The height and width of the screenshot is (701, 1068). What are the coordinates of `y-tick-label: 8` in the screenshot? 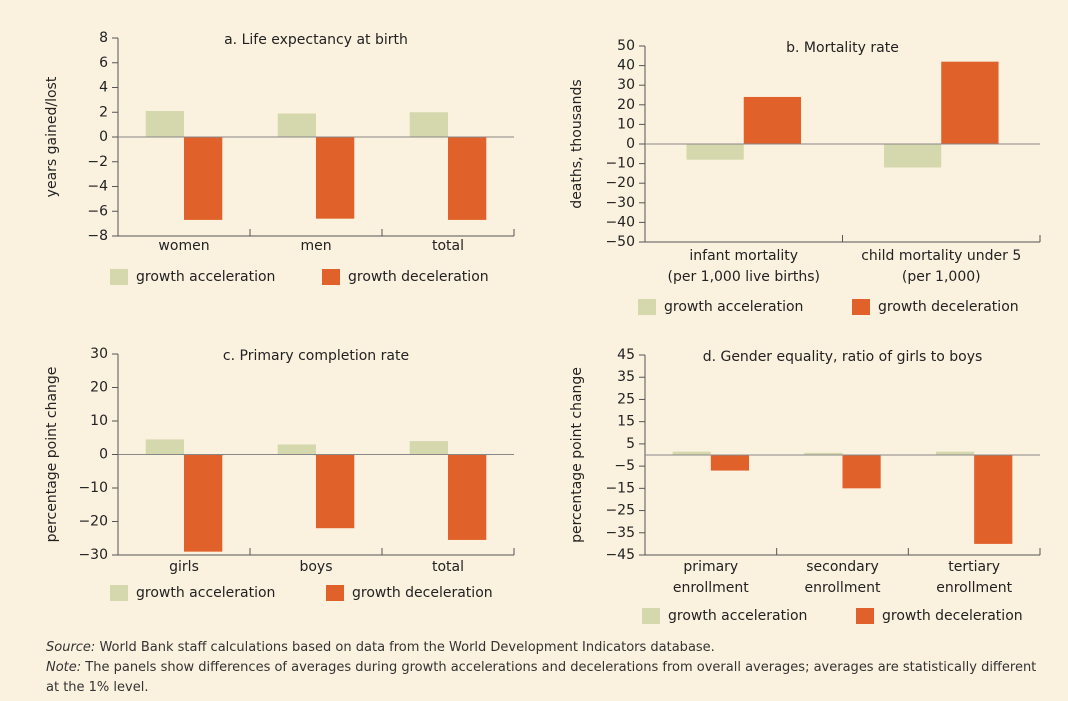 It's located at (103, 38).